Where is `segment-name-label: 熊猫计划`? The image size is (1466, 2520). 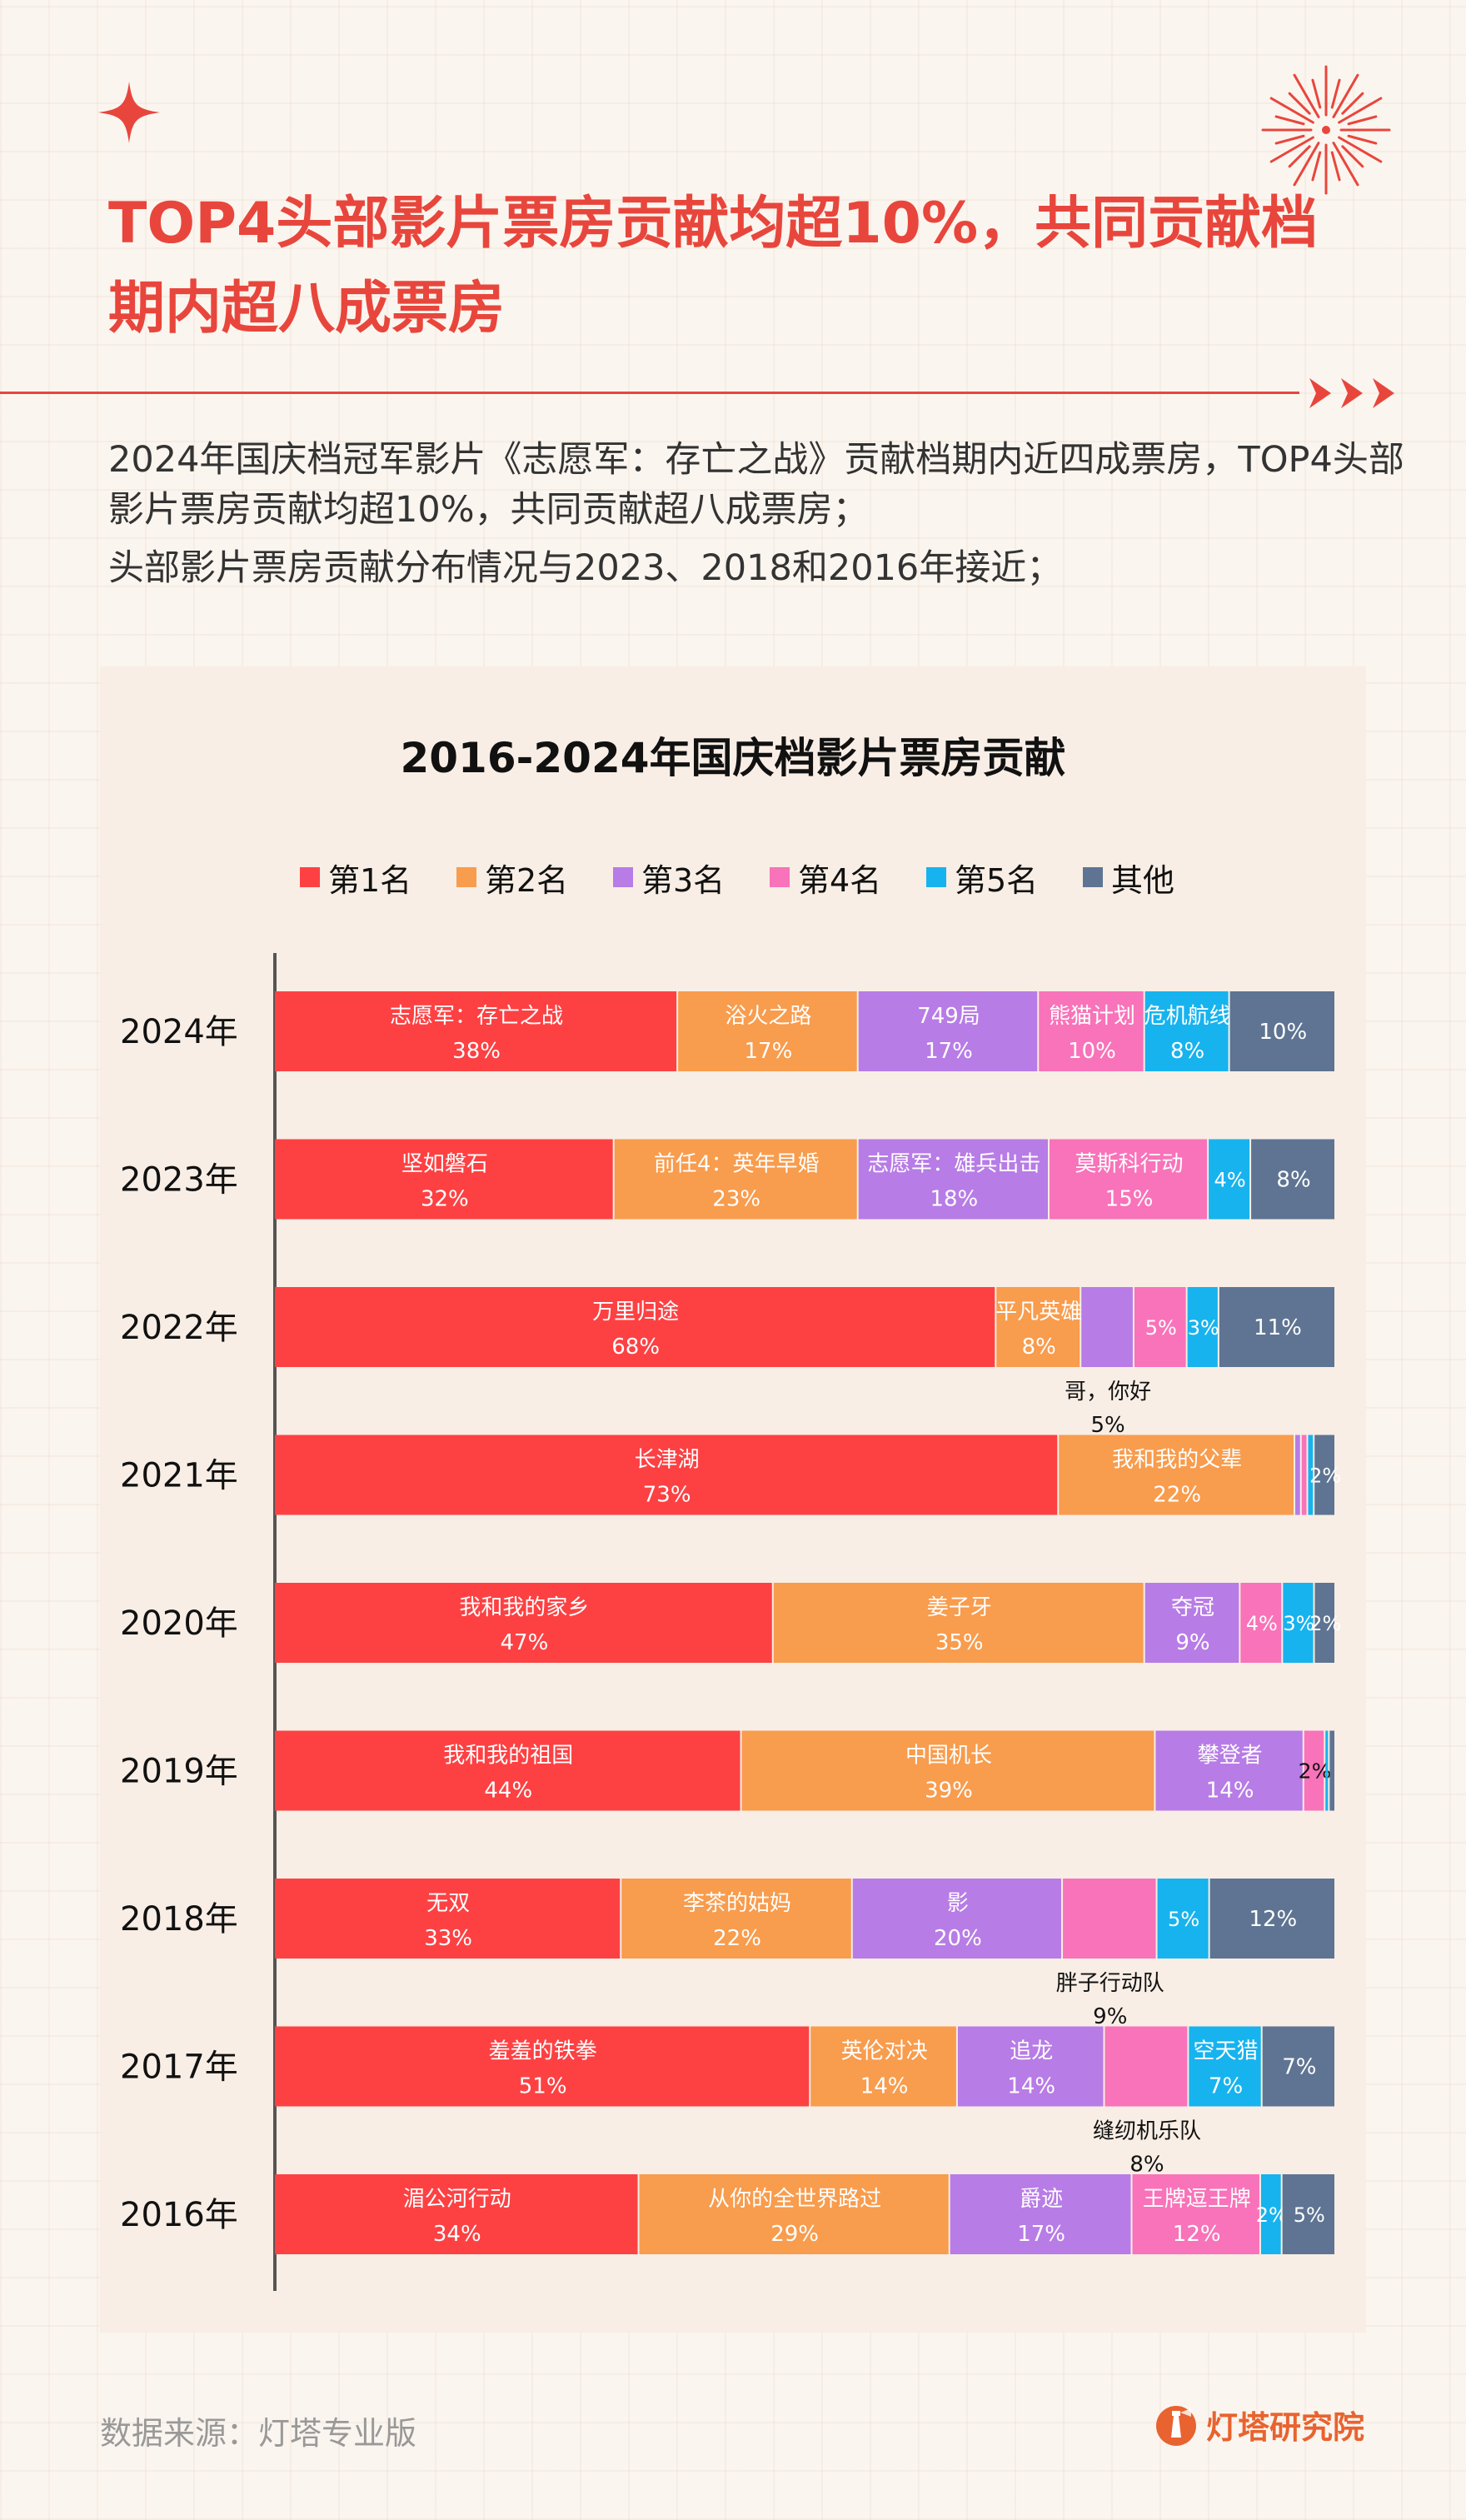 segment-name-label: 熊猫计划 is located at coordinates (1092, 1016).